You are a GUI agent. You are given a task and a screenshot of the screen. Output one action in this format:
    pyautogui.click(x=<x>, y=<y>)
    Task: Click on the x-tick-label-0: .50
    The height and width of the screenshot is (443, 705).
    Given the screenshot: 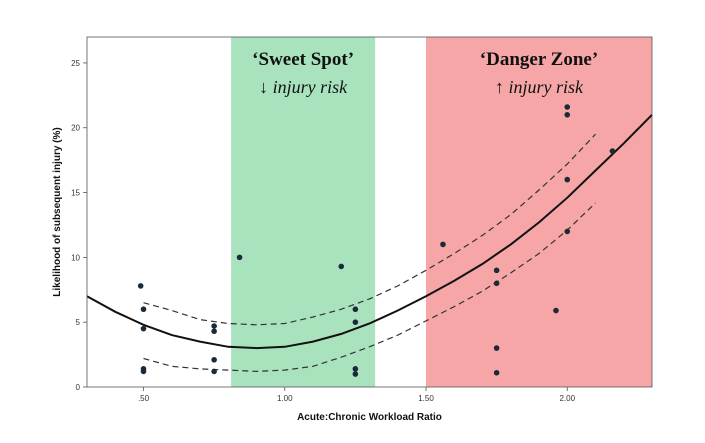 What is the action you would take?
    pyautogui.click(x=144, y=398)
    